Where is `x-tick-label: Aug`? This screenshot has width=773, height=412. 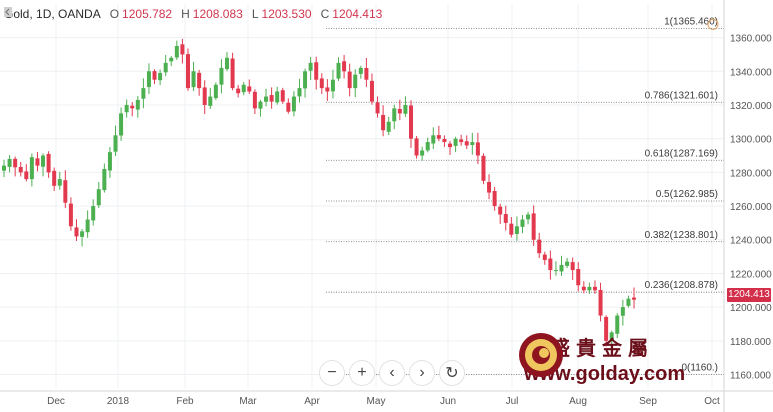
x-tick-label: Aug is located at coordinates (578, 401).